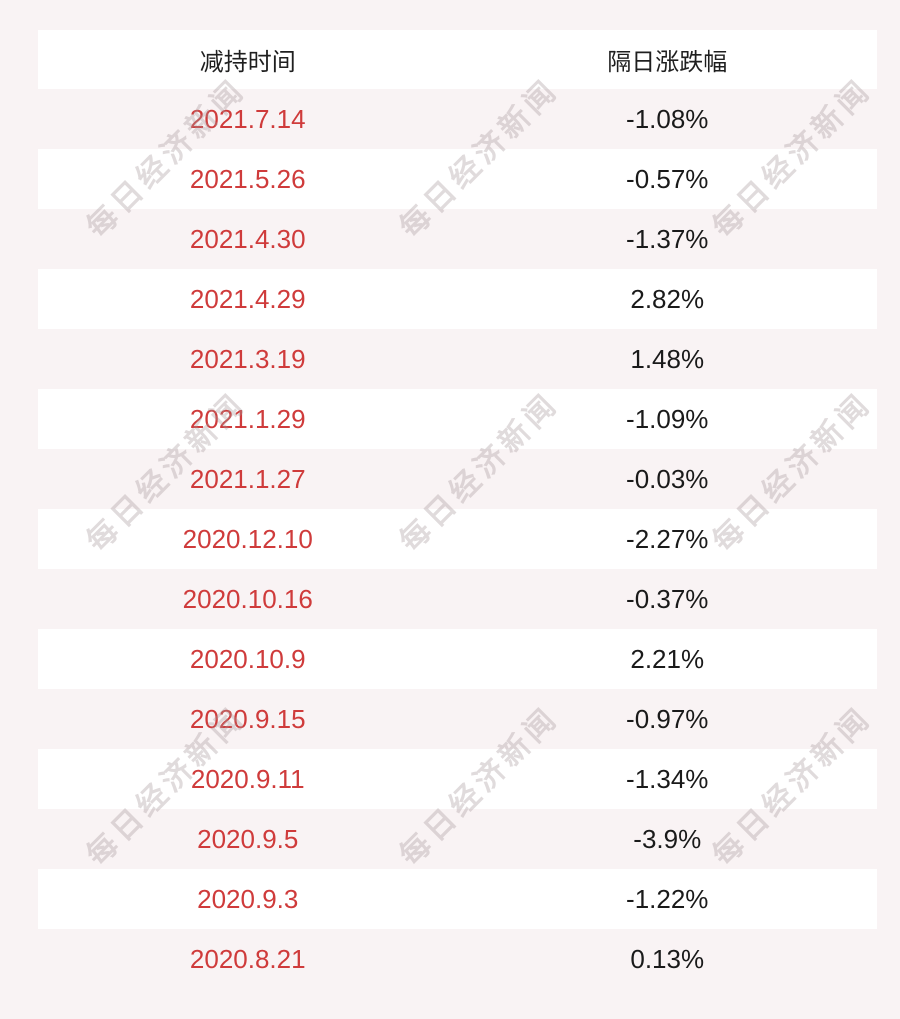  Describe the element at coordinates (247, 958) in the screenshot. I see `reduction-date-cell: 2020.8.21` at that location.